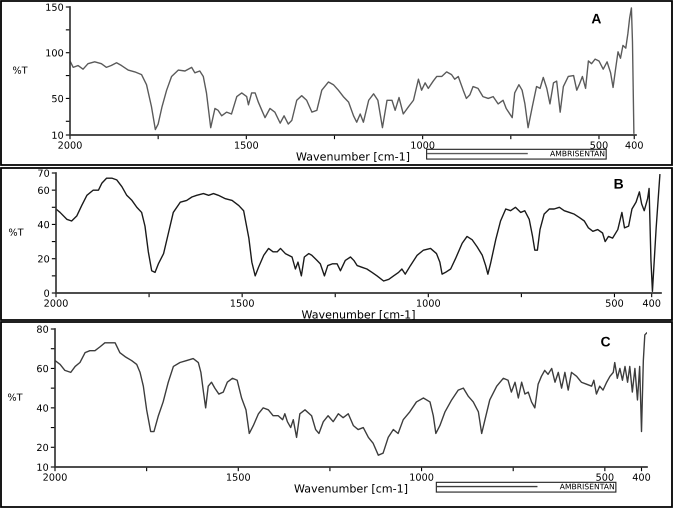 The height and width of the screenshot is (508, 673). What do you see at coordinates (605, 341) in the screenshot?
I see `annotation: C` at bounding box center [605, 341].